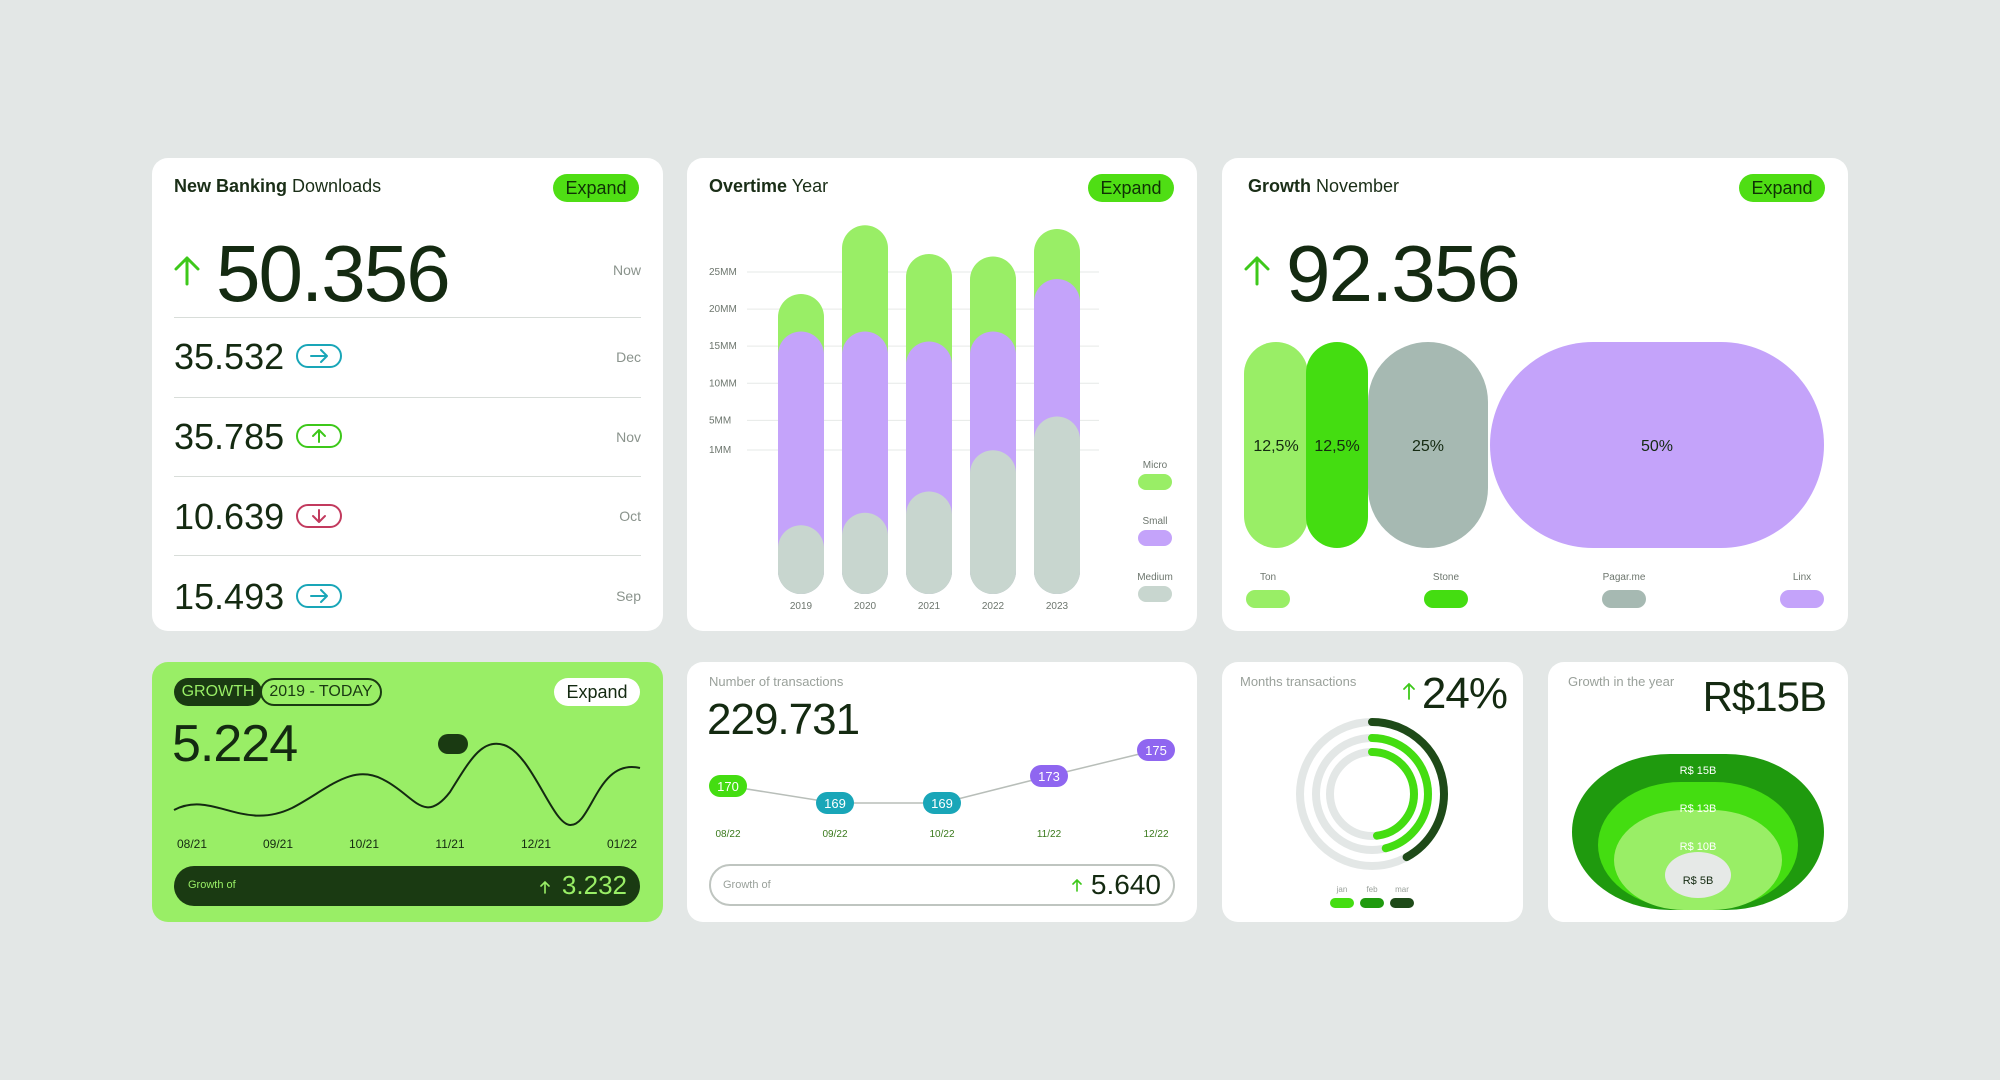 The height and width of the screenshot is (1080, 2000). I want to click on value-shape, so click(1698, 875).